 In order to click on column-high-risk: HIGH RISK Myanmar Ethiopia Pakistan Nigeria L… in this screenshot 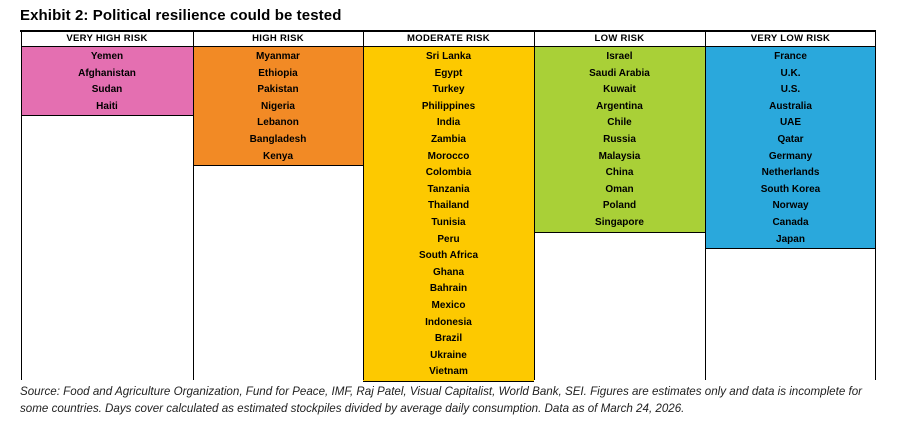, I will do `click(278, 99)`.